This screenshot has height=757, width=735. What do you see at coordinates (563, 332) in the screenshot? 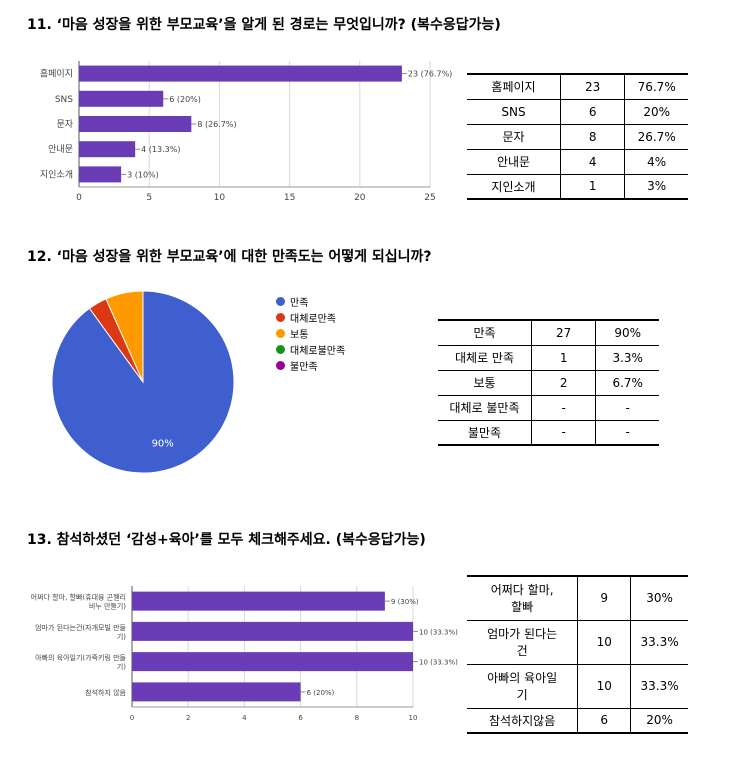
I see `table-cell-count: 27` at bounding box center [563, 332].